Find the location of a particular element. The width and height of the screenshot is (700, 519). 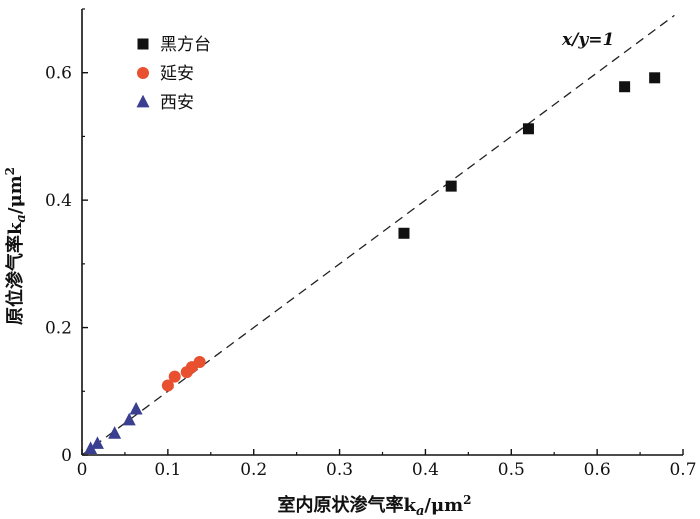

y-axis-title-sub: a is located at coordinates (21, 218).